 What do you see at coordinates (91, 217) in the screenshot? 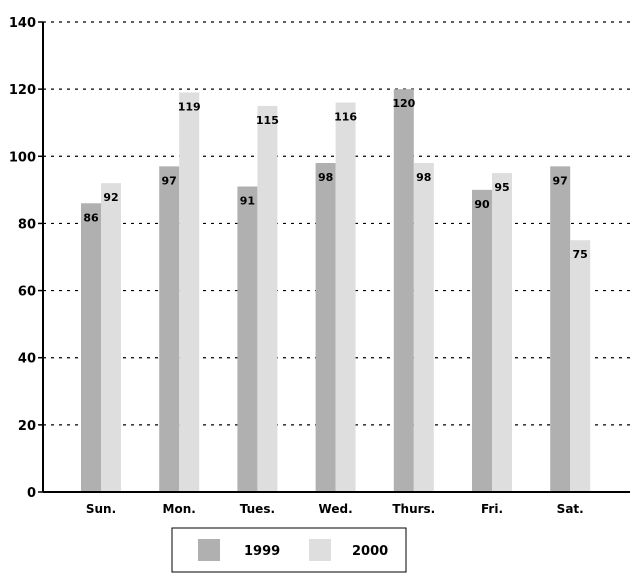
I see `value-label: 86` at bounding box center [91, 217].